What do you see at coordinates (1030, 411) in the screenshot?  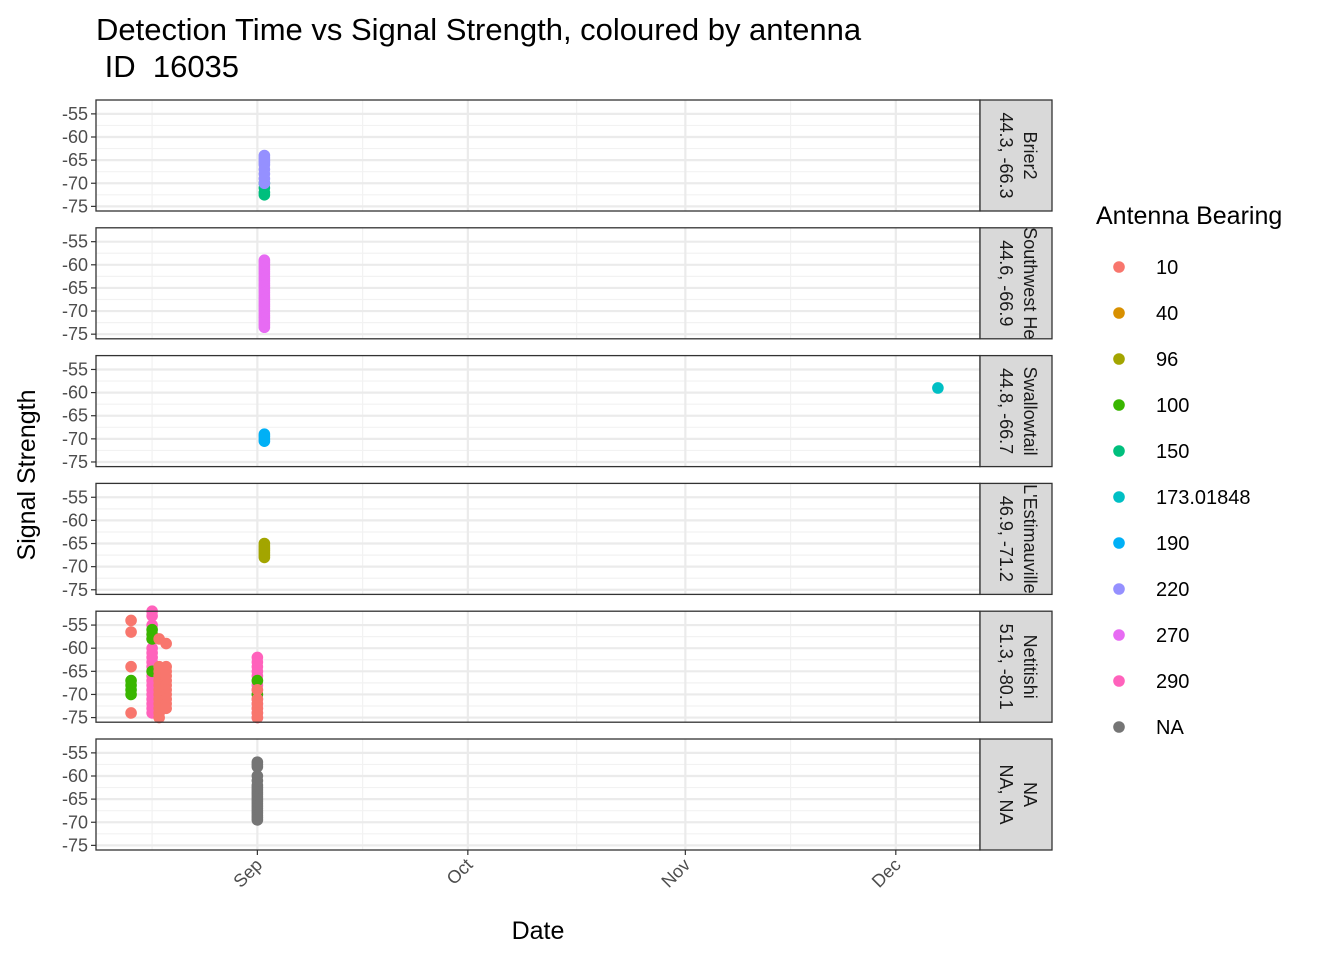 I see `facet-strip-label: Swallowtail` at bounding box center [1030, 411].